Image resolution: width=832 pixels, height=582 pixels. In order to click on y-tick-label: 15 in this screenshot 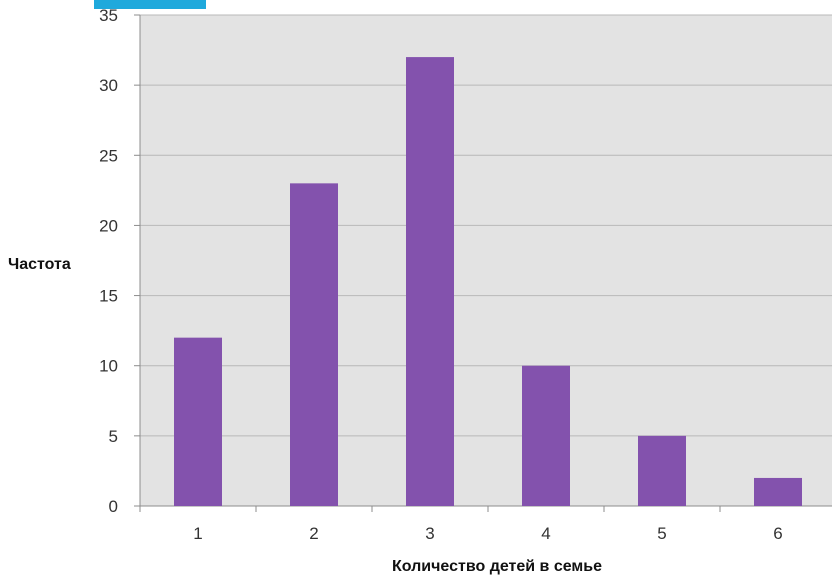, I will do `click(108, 296)`.